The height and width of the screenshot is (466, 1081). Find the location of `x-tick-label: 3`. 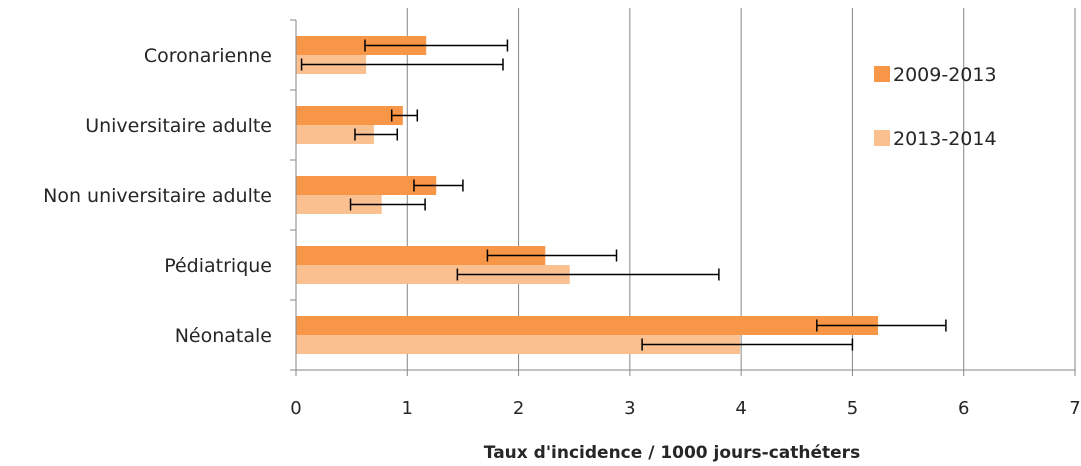

x-tick-label: 3 is located at coordinates (629, 408).